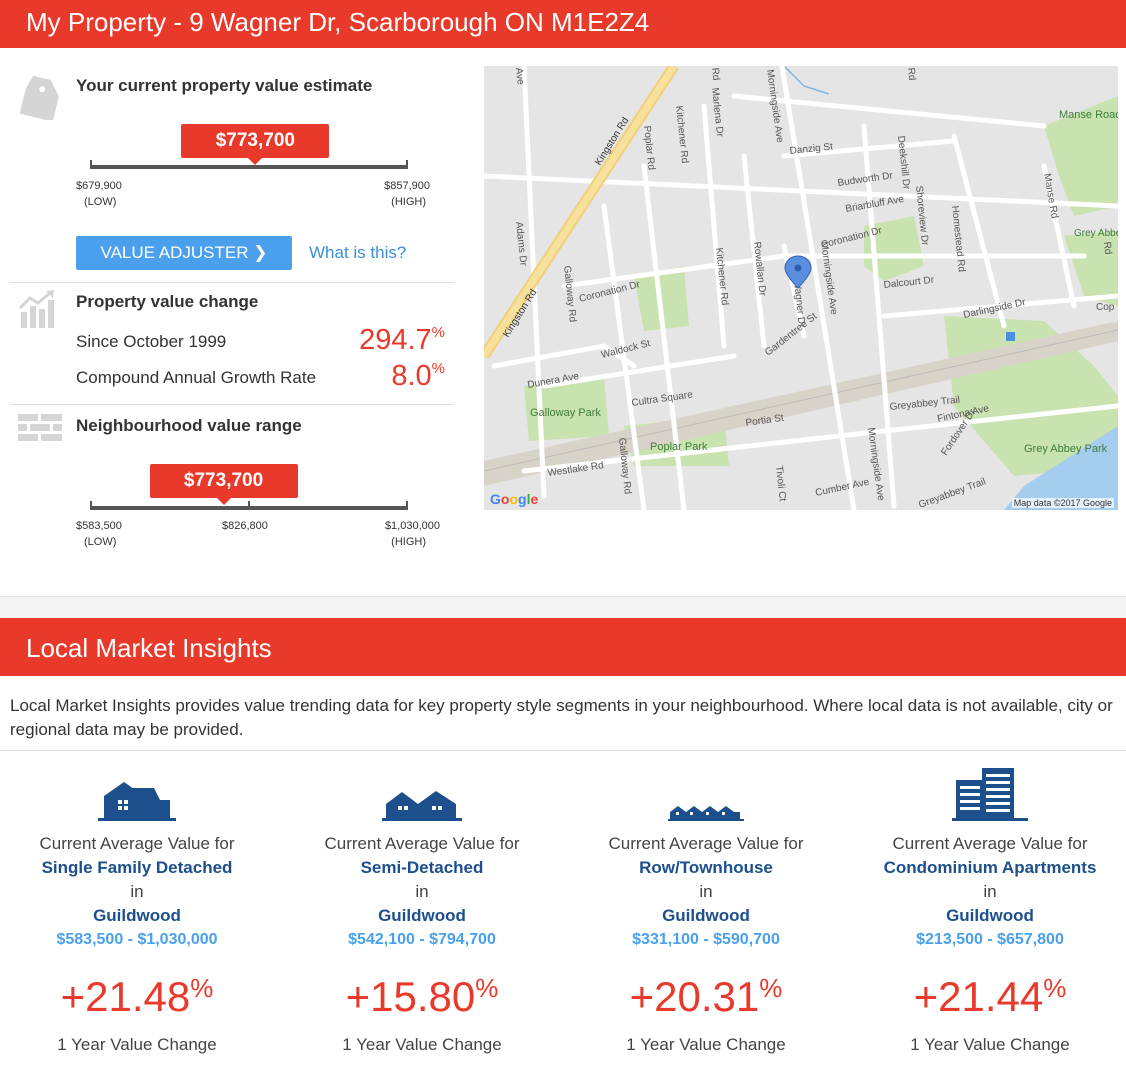 This screenshot has width=1126, height=1084. I want to click on what-is-this-link: What is this?, so click(358, 252).